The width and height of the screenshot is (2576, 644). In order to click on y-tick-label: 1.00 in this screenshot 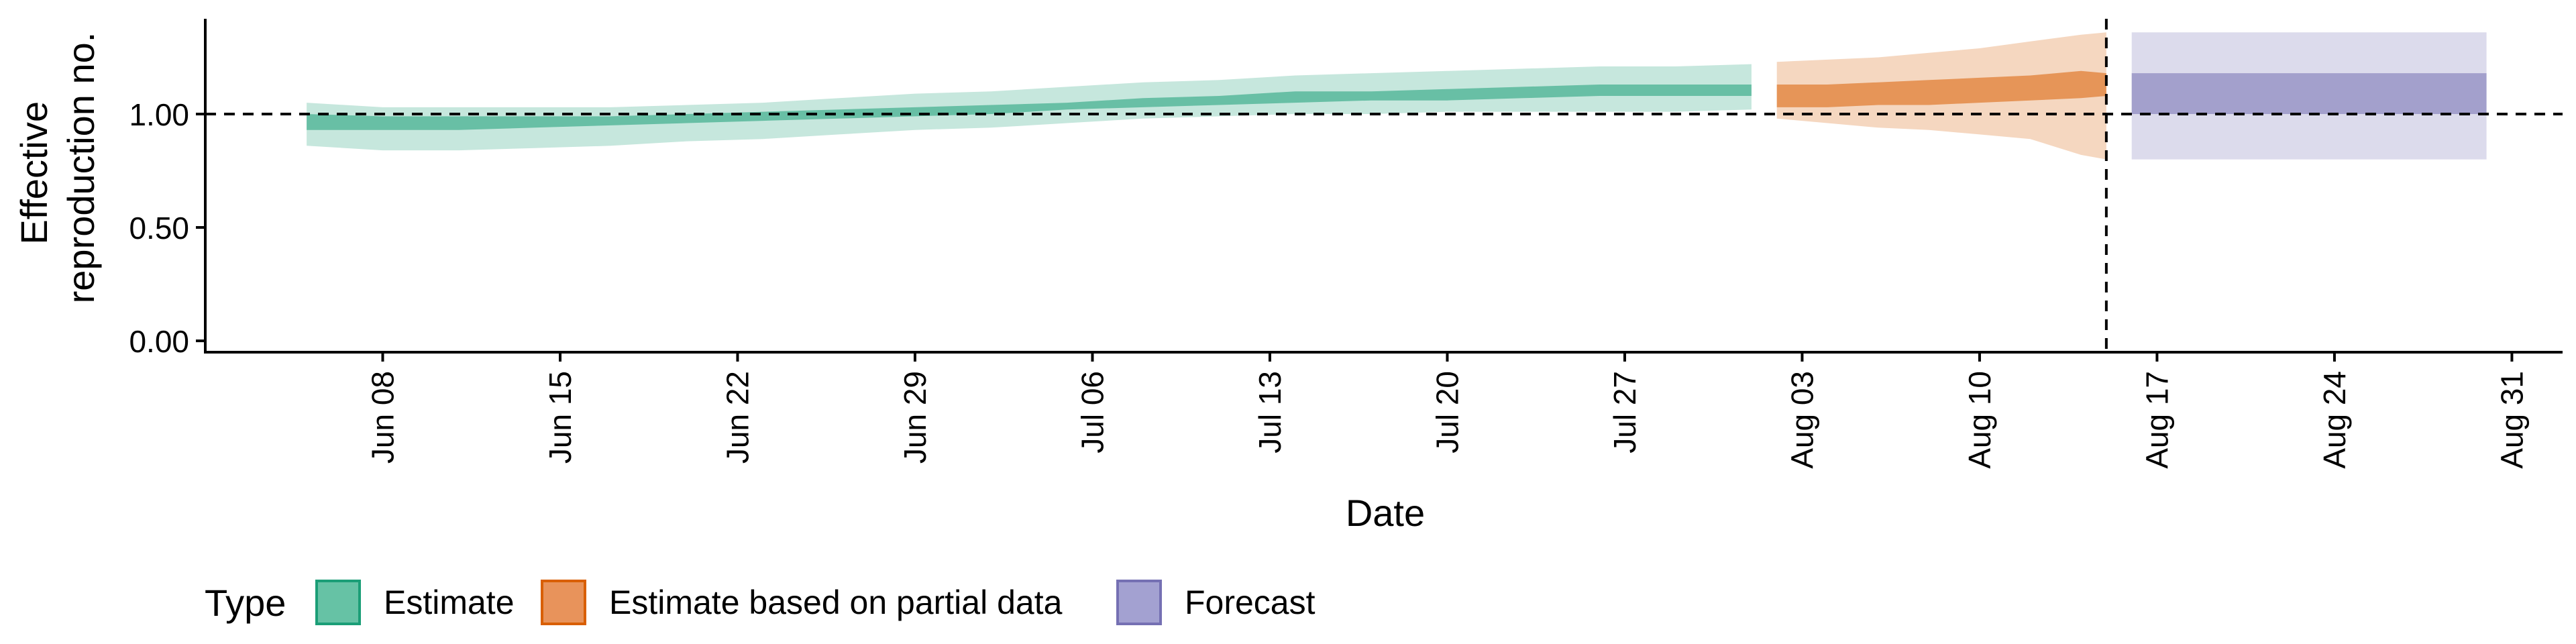, I will do `click(159, 114)`.